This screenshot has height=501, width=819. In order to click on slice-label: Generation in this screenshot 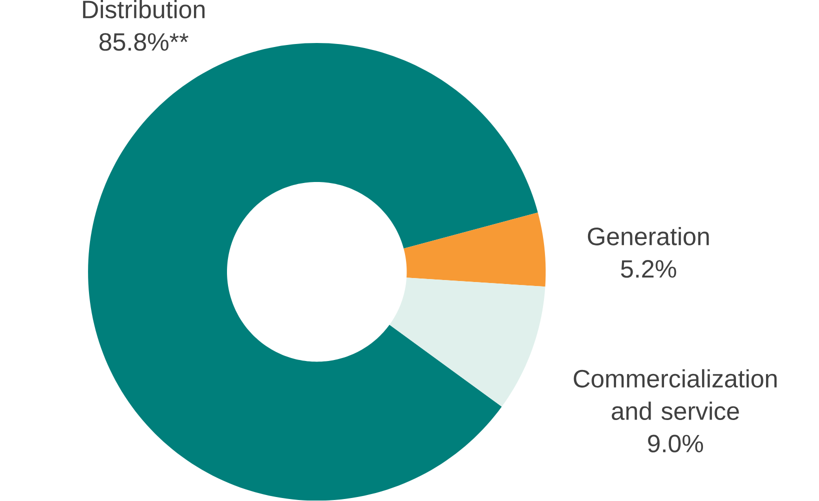, I will do `click(648, 236)`.